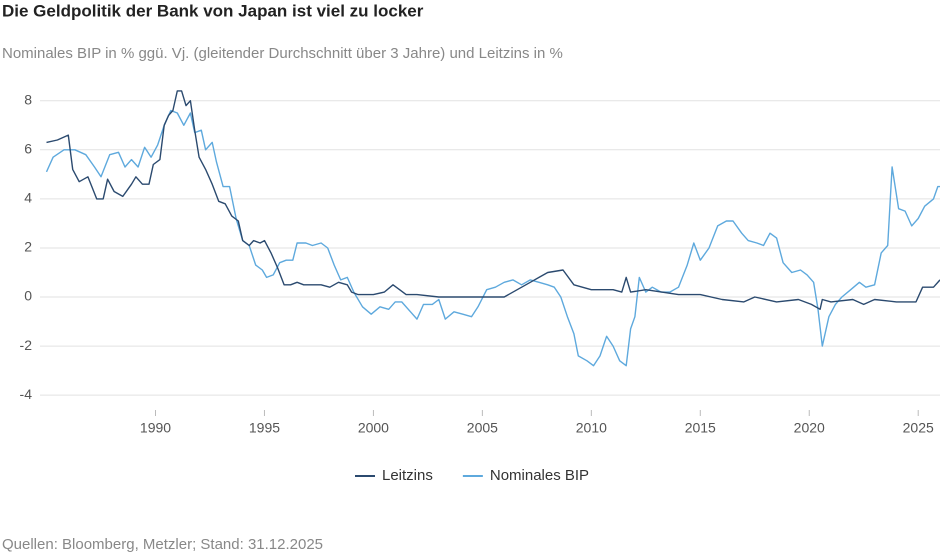 This screenshot has height=555, width=940. I want to click on legend-label: Leitzins, so click(407, 475).